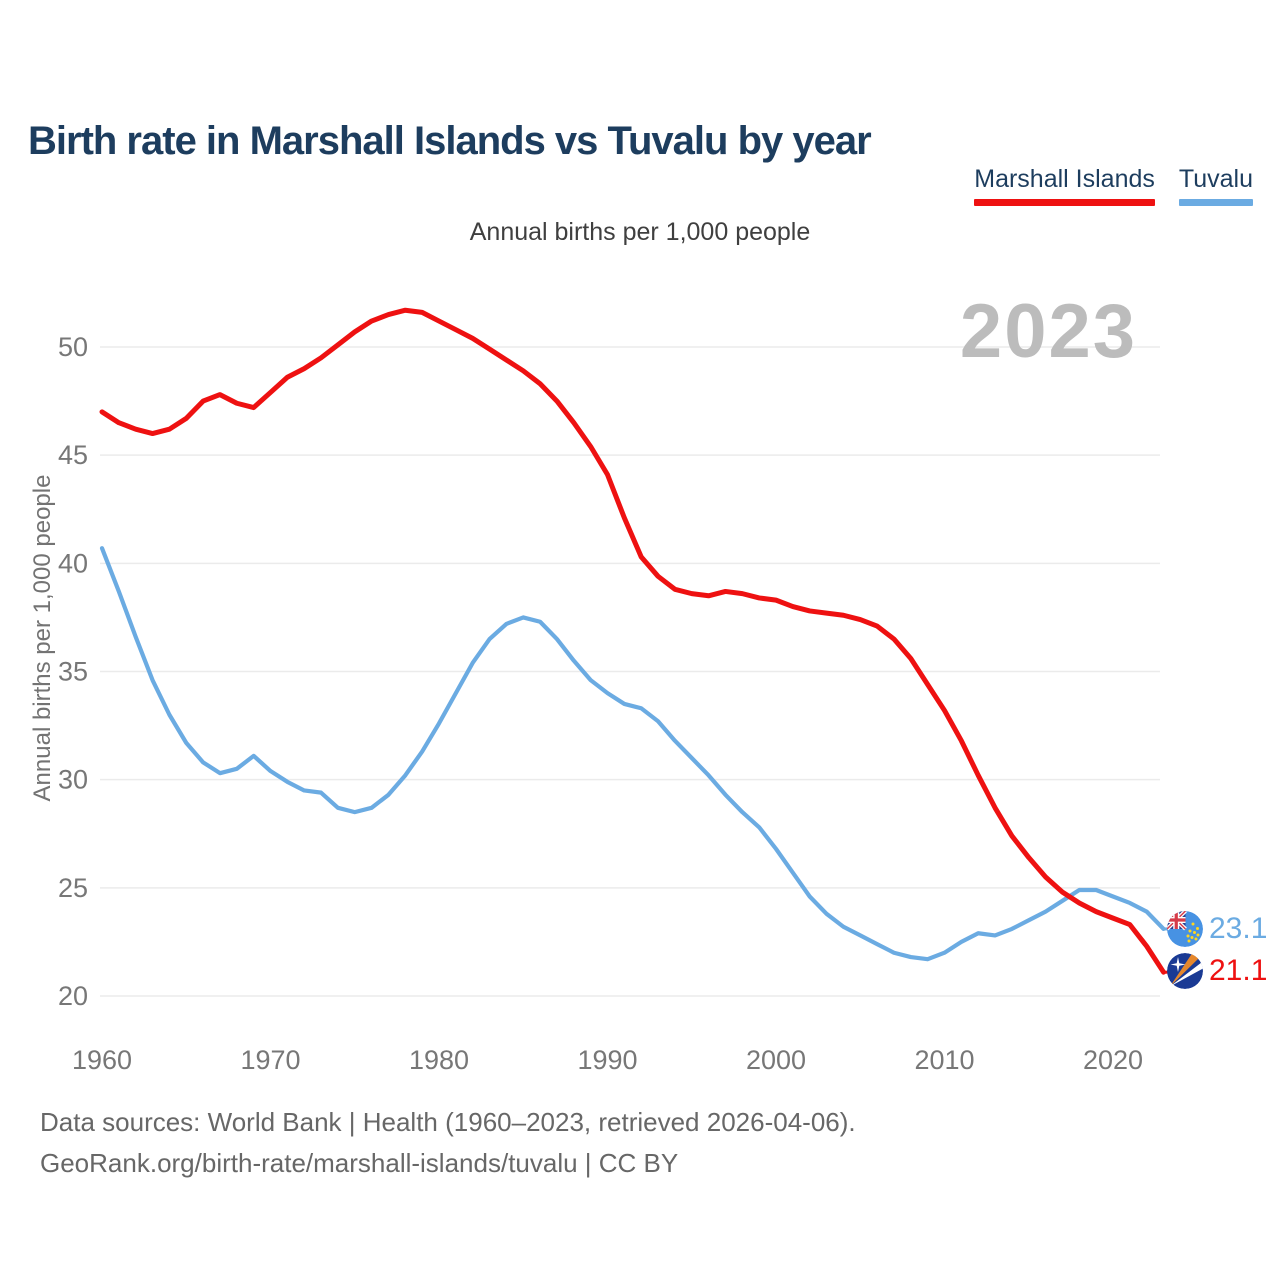 This screenshot has height=1280, width=1280. Describe the element at coordinates (1064, 202) in the screenshot. I see `legend-color-bar-marshall-islands` at that location.